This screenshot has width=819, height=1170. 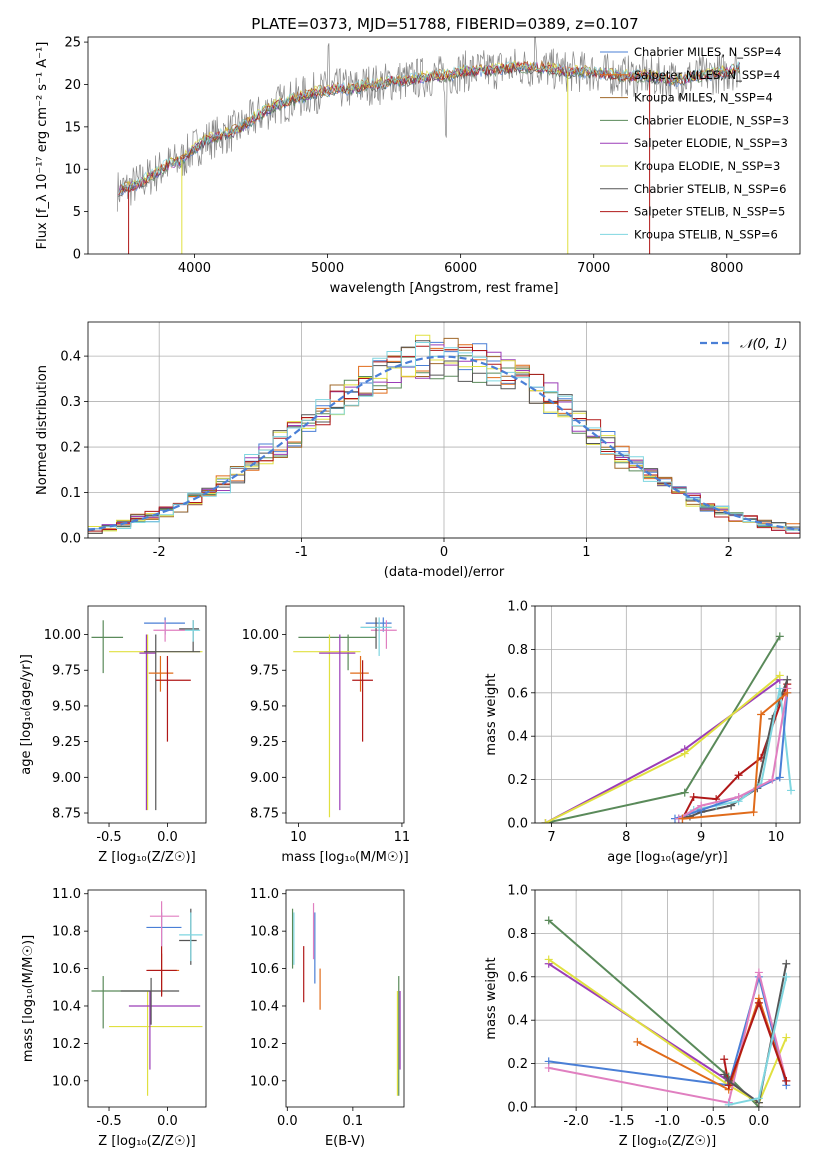 What do you see at coordinates (586, 552) in the screenshot?
I see `x-tick-label: 1` at bounding box center [586, 552].